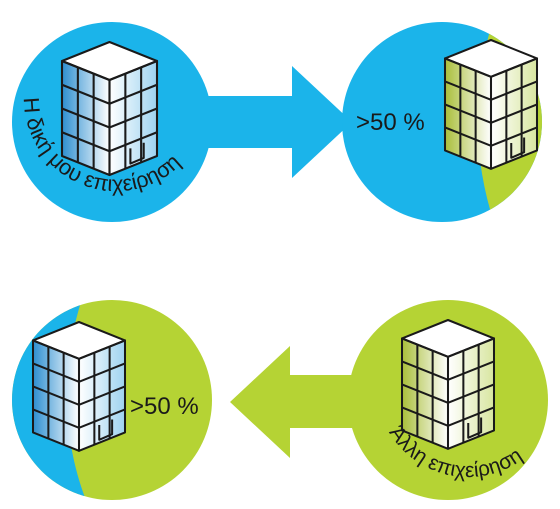 The height and width of the screenshot is (509, 560). I want to click on share-label-top: >50 %, so click(390, 122).